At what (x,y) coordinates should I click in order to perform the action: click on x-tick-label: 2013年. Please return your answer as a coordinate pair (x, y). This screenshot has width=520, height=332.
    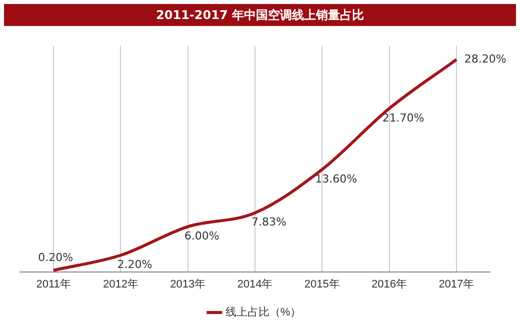
    Looking at the image, I should click on (188, 284).